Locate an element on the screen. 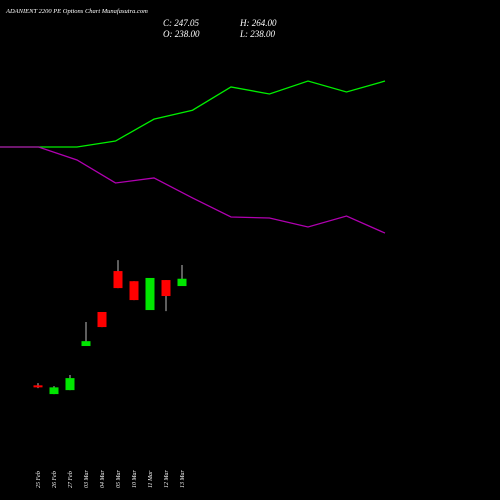 This screenshot has height=500, width=500. x-tick-label: 11 Mar is located at coordinates (151, 479).